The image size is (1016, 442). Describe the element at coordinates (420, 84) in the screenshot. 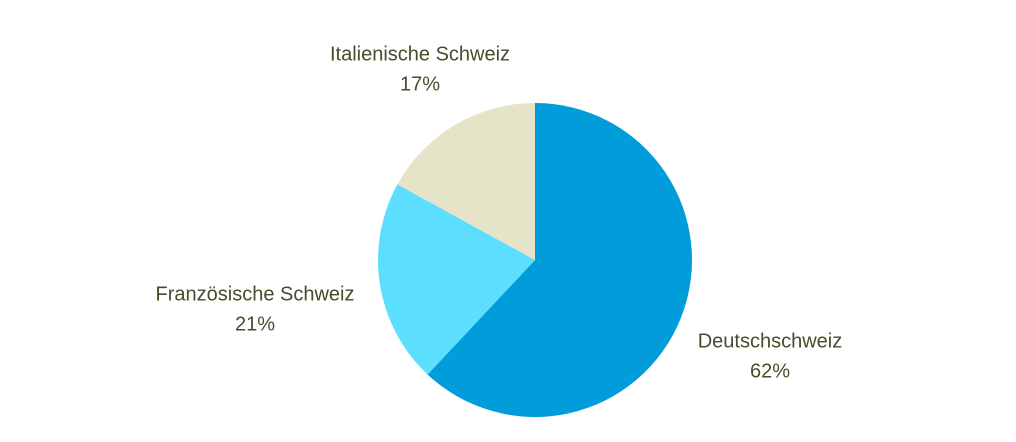

I see `slice-value: 17%` at that location.